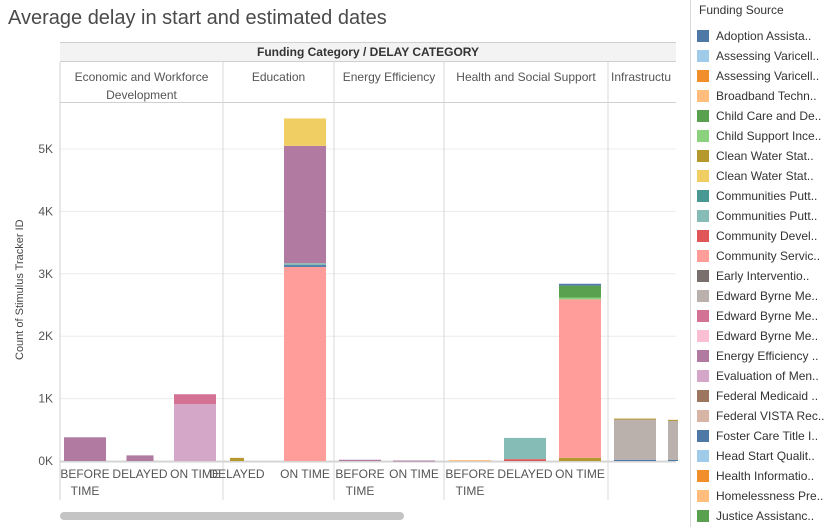  I want to click on legend-item: Federal VISTA Rec.., so click(765, 416).